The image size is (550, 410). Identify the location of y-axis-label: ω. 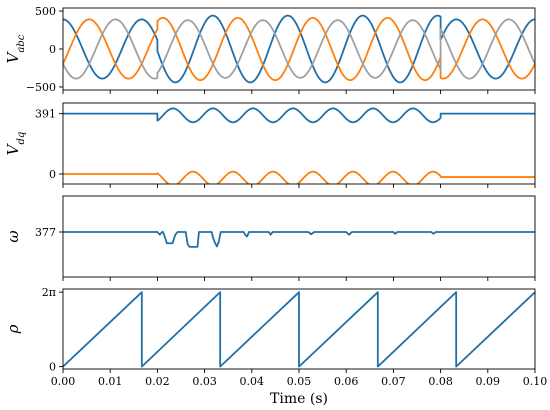
(13, 236).